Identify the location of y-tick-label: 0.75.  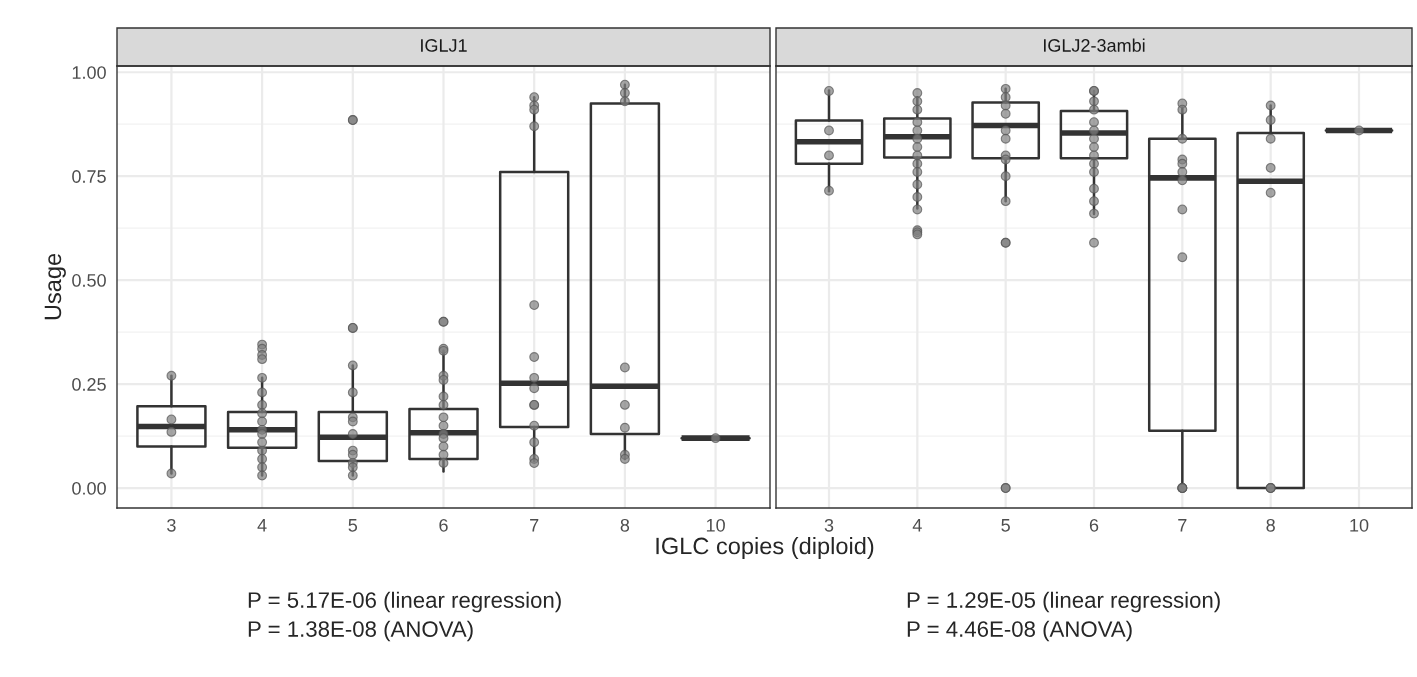
(89, 176).